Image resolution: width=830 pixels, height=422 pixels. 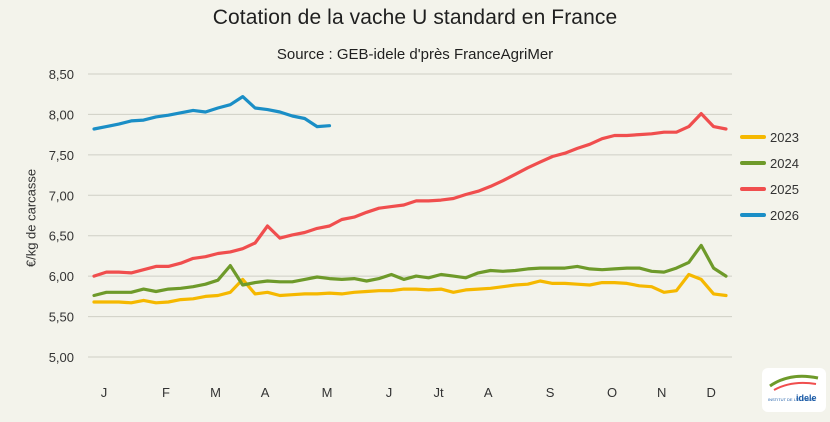 What do you see at coordinates (795, 386) in the screenshot?
I see `logo-swoosh-red` at bounding box center [795, 386].